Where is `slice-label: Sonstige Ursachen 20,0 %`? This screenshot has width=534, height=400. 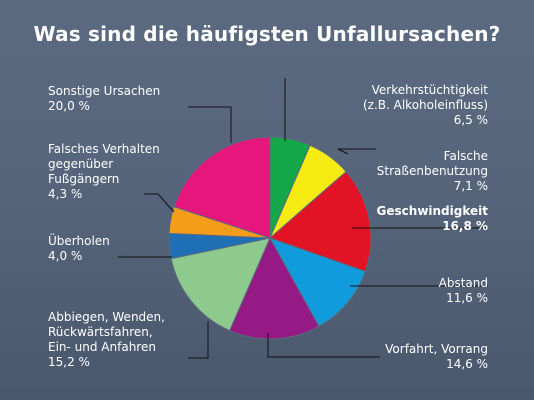 slice-label: Sonstige Ursachen 20,0 % is located at coordinates (104, 99).